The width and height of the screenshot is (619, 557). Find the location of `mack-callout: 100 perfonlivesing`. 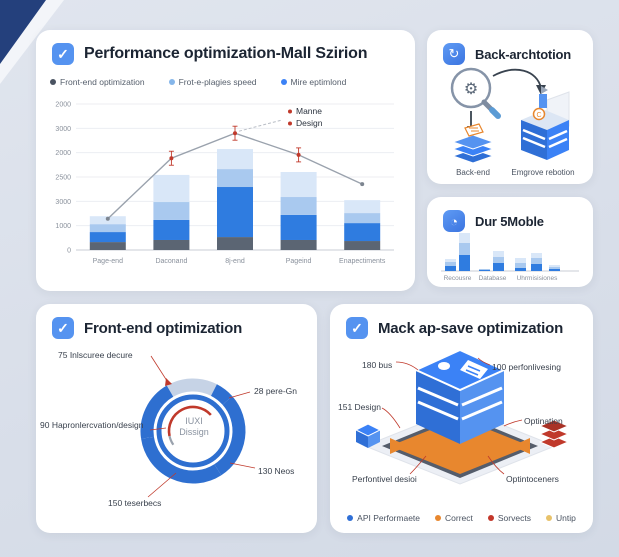

mack-callout: 100 perfonlivesing is located at coordinates (526, 367).